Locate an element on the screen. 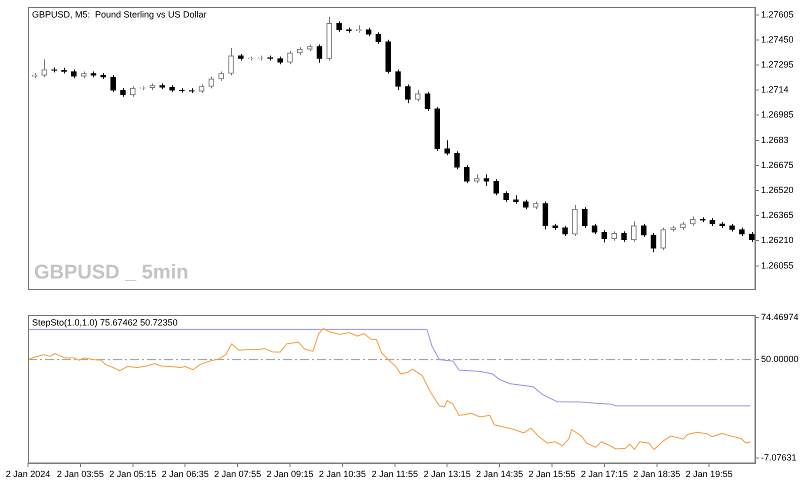 The width and height of the screenshot is (800, 481). annotation: GBPUSD _ 5min is located at coordinates (111, 273).